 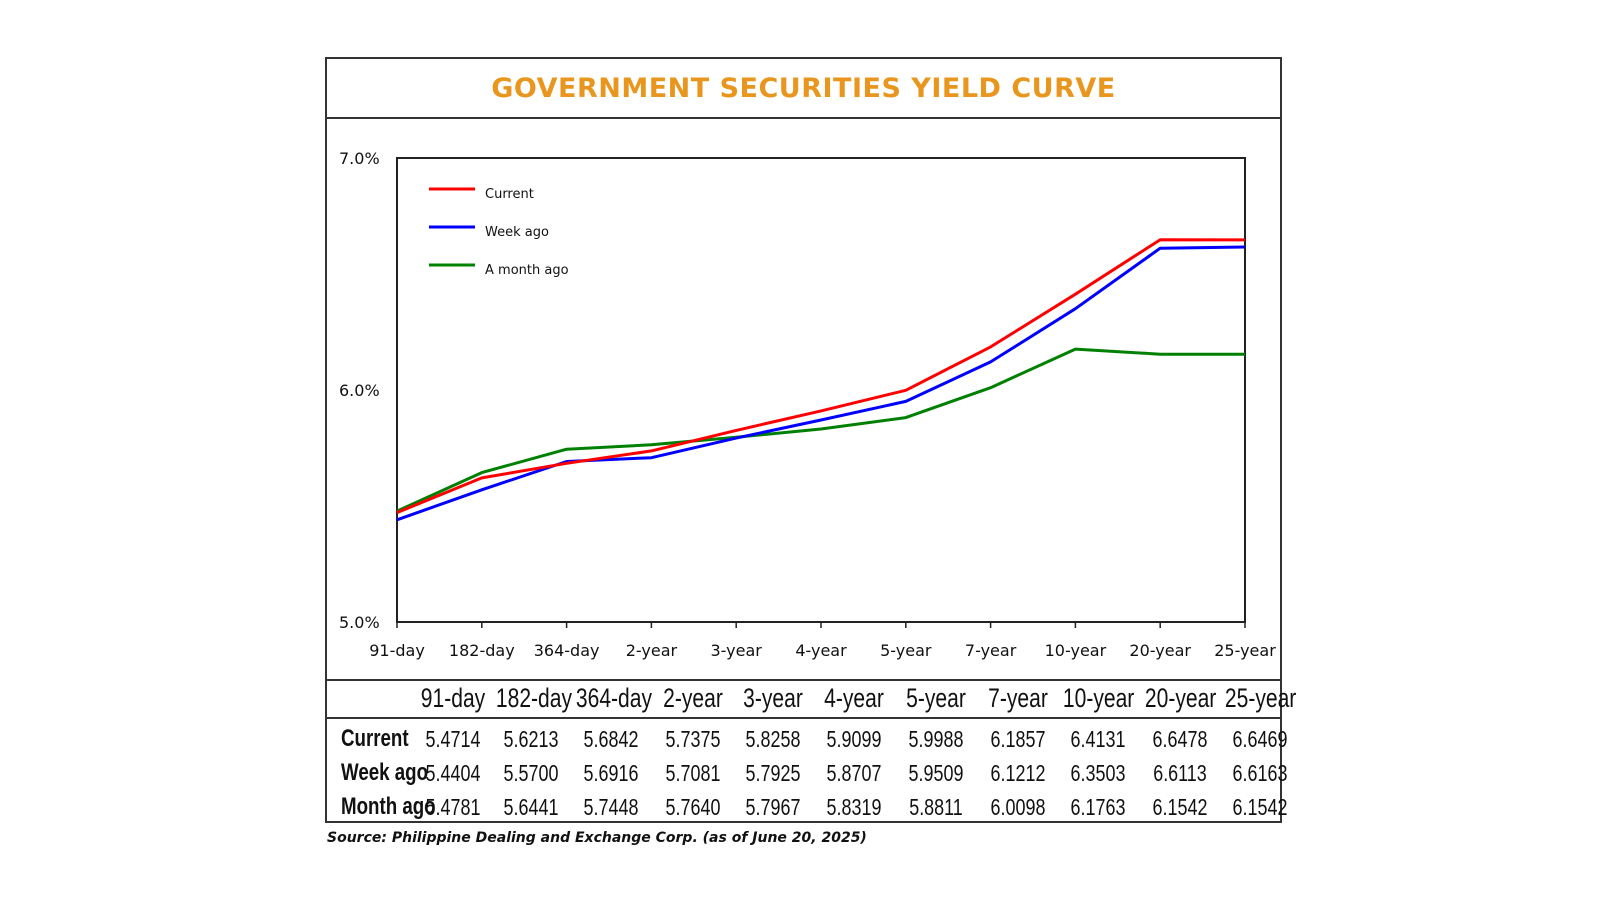 I want to click on table-cell: 5.8319, so click(x=854, y=807).